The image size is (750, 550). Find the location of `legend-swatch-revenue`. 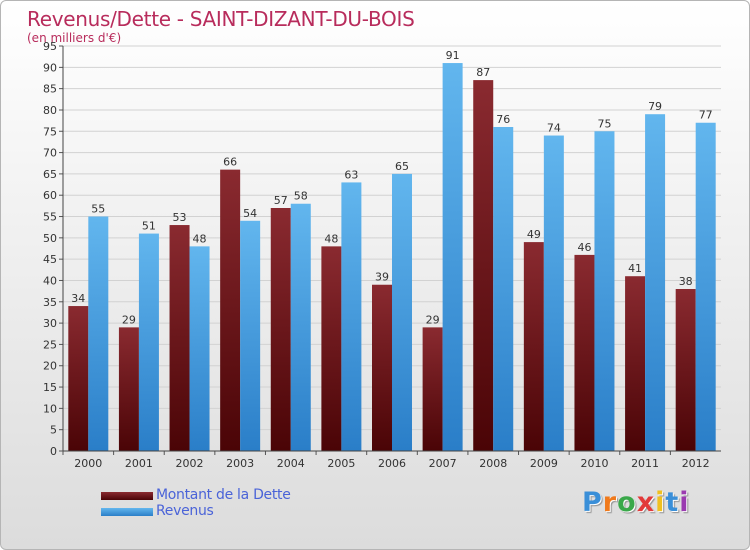

legend-swatch-revenue is located at coordinates (127, 512).